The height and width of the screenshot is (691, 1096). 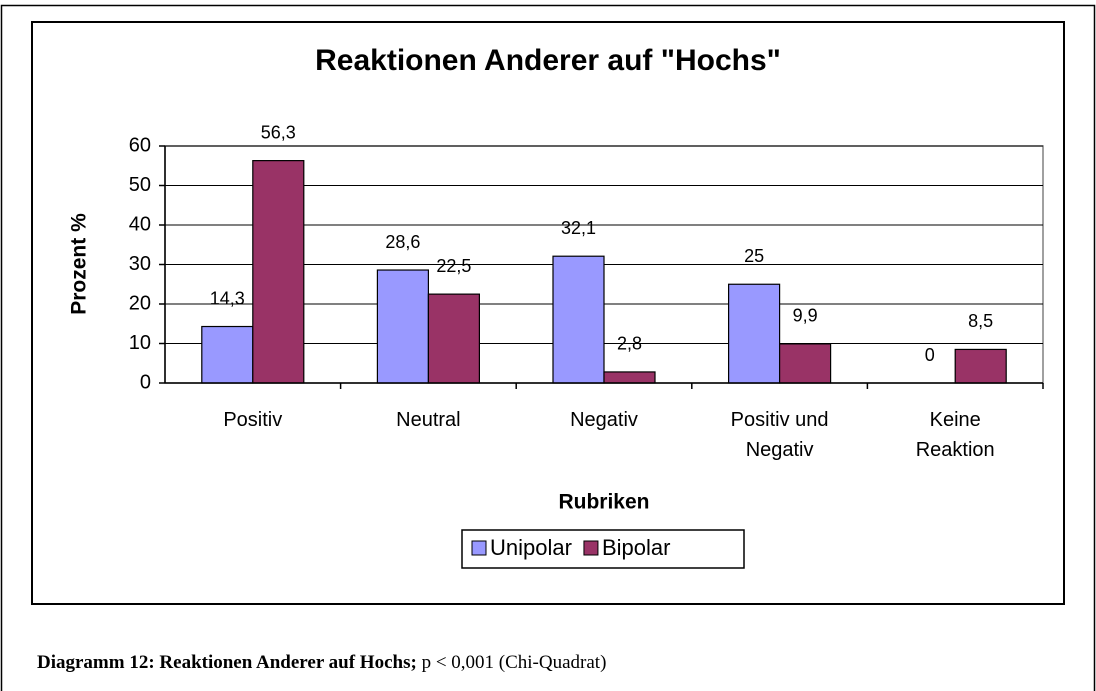 I want to click on data-label: 28,6, so click(x=402, y=242).